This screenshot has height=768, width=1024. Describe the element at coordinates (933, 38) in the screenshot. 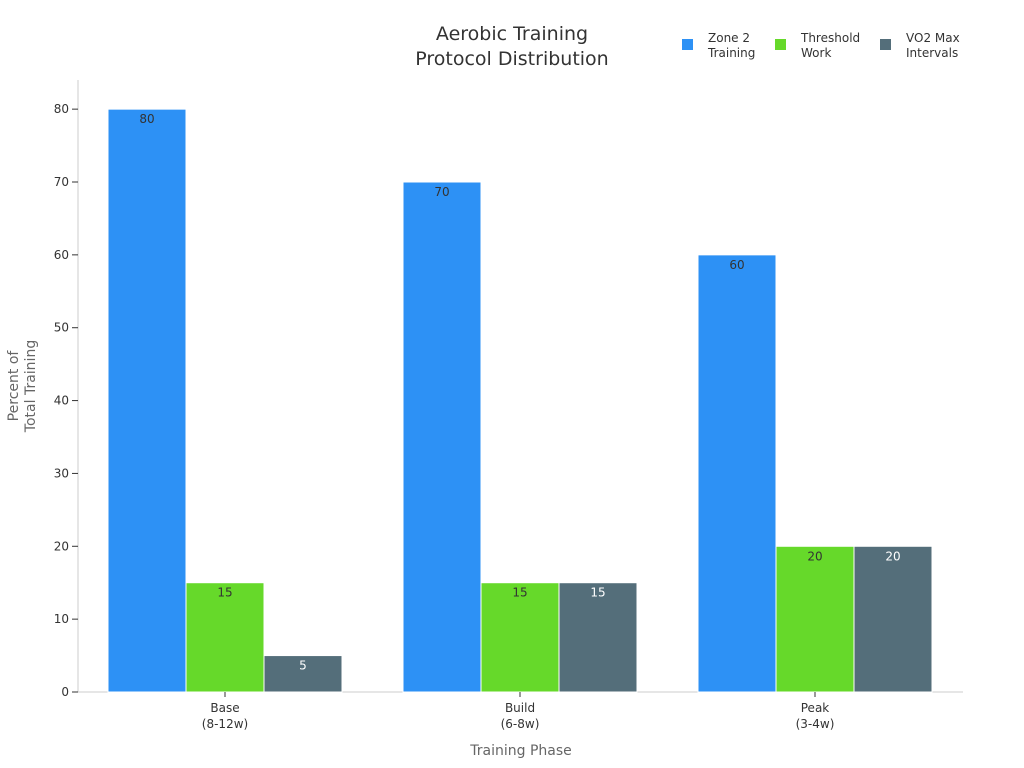

I see `legend-entry-line: VO2 Max` at that location.